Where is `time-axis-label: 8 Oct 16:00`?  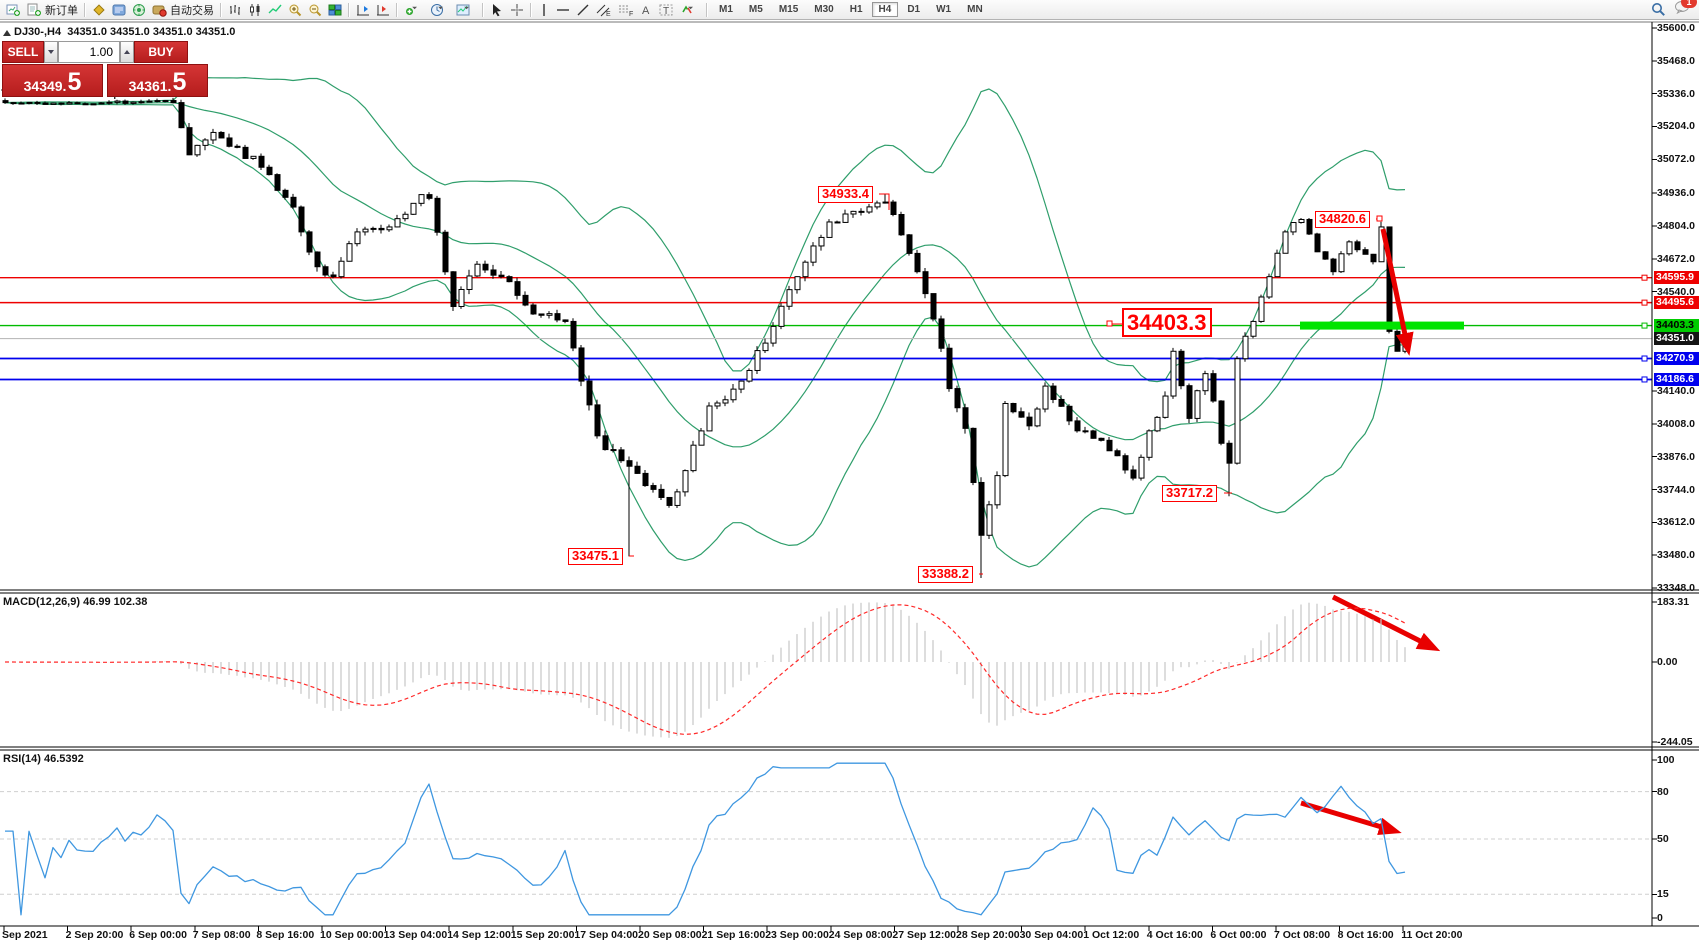 time-axis-label: 8 Oct 16:00 is located at coordinates (1365, 935).